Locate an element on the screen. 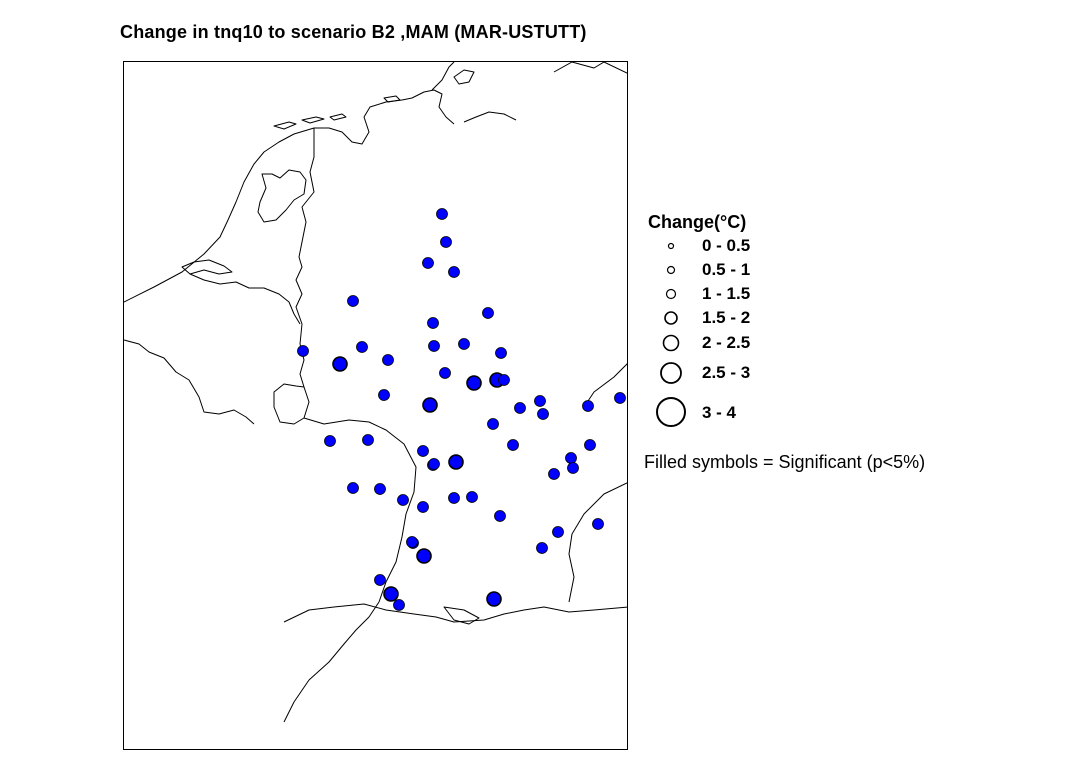 Image resolution: width=1084 pixels, height=761 pixels. border-cz is located at coordinates (605, 385).